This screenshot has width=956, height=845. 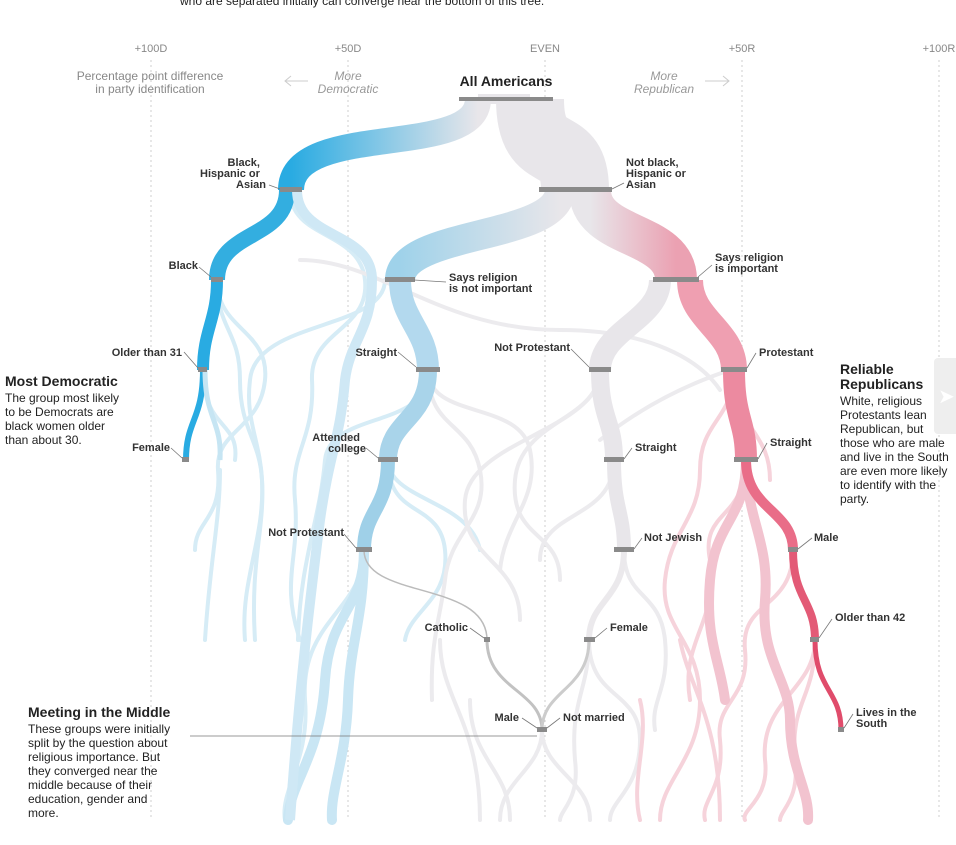 What do you see at coordinates (490, 283) in the screenshot?
I see `label-religion-not-important: Says religion is not important` at bounding box center [490, 283].